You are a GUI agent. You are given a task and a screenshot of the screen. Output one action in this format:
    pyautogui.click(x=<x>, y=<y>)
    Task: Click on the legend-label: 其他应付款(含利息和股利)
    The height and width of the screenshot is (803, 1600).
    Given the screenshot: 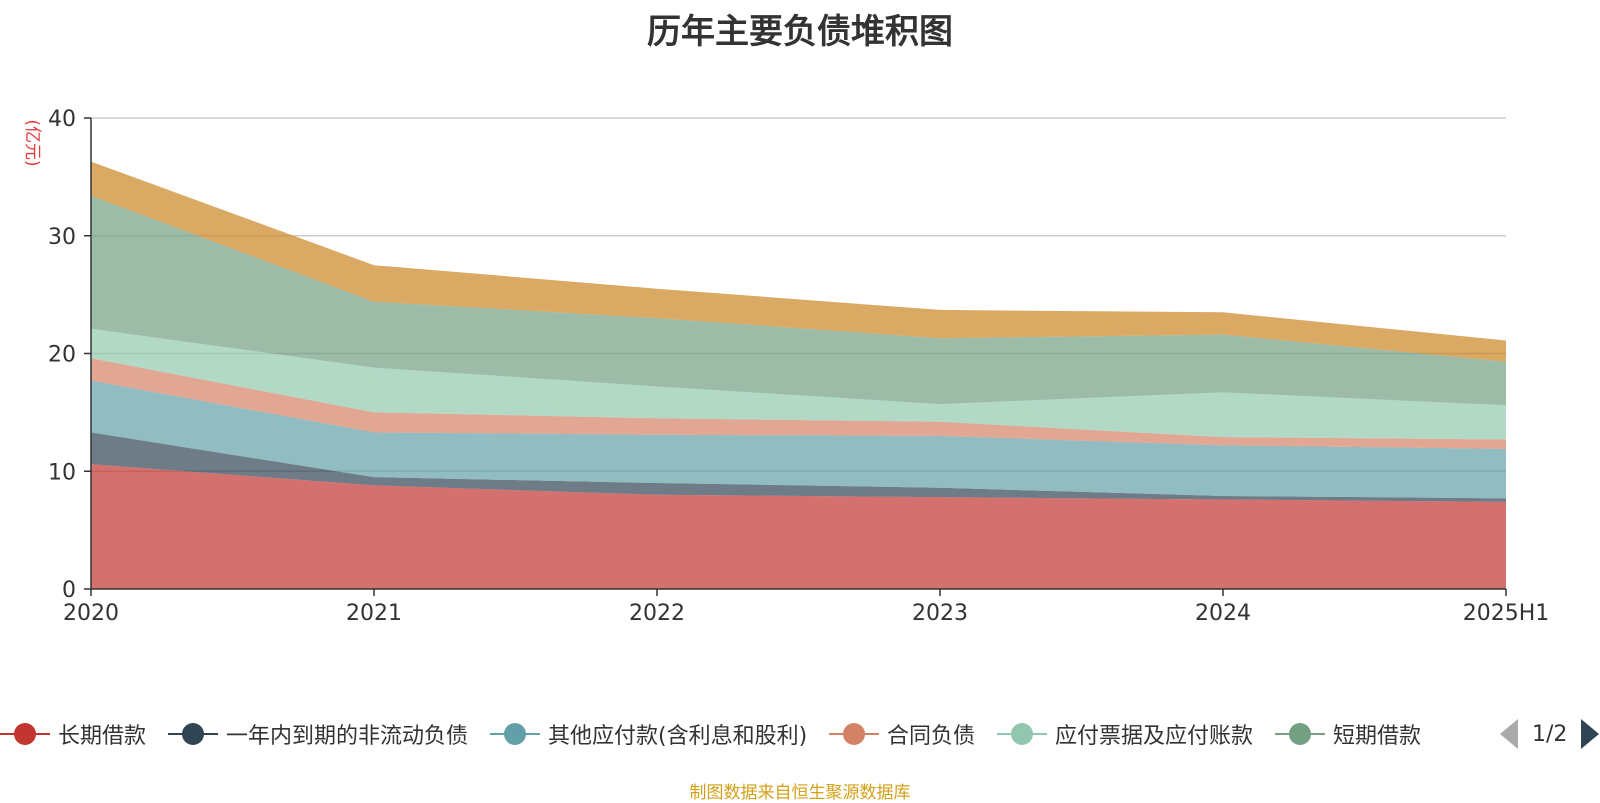 What is the action you would take?
    pyautogui.click(x=678, y=736)
    